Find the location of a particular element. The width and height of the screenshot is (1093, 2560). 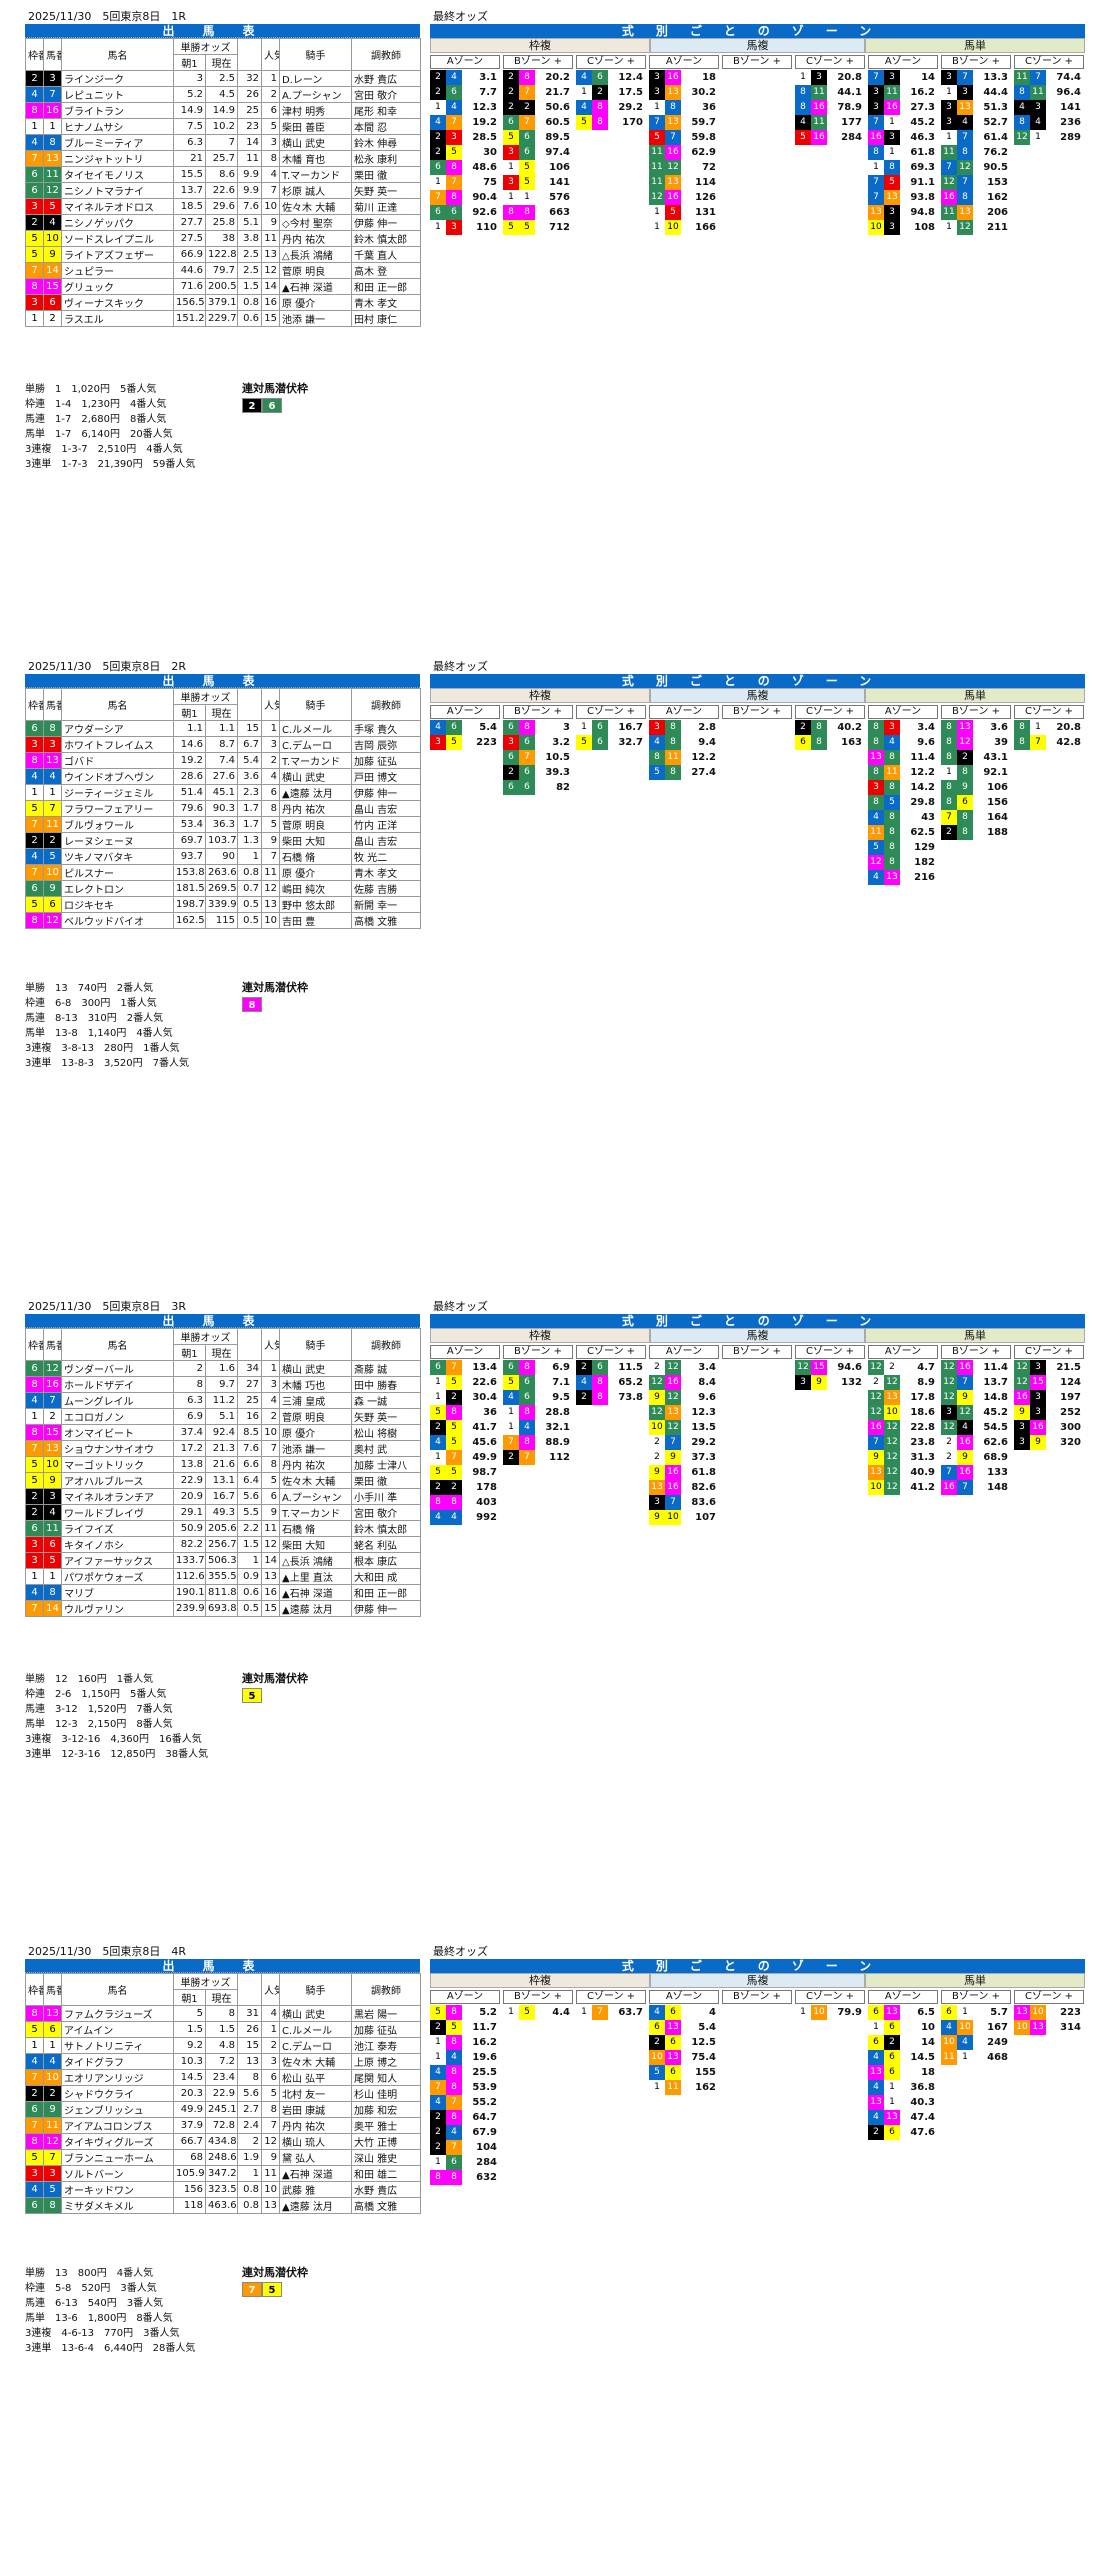

horse-name: タイセイモノリス is located at coordinates (117, 174).